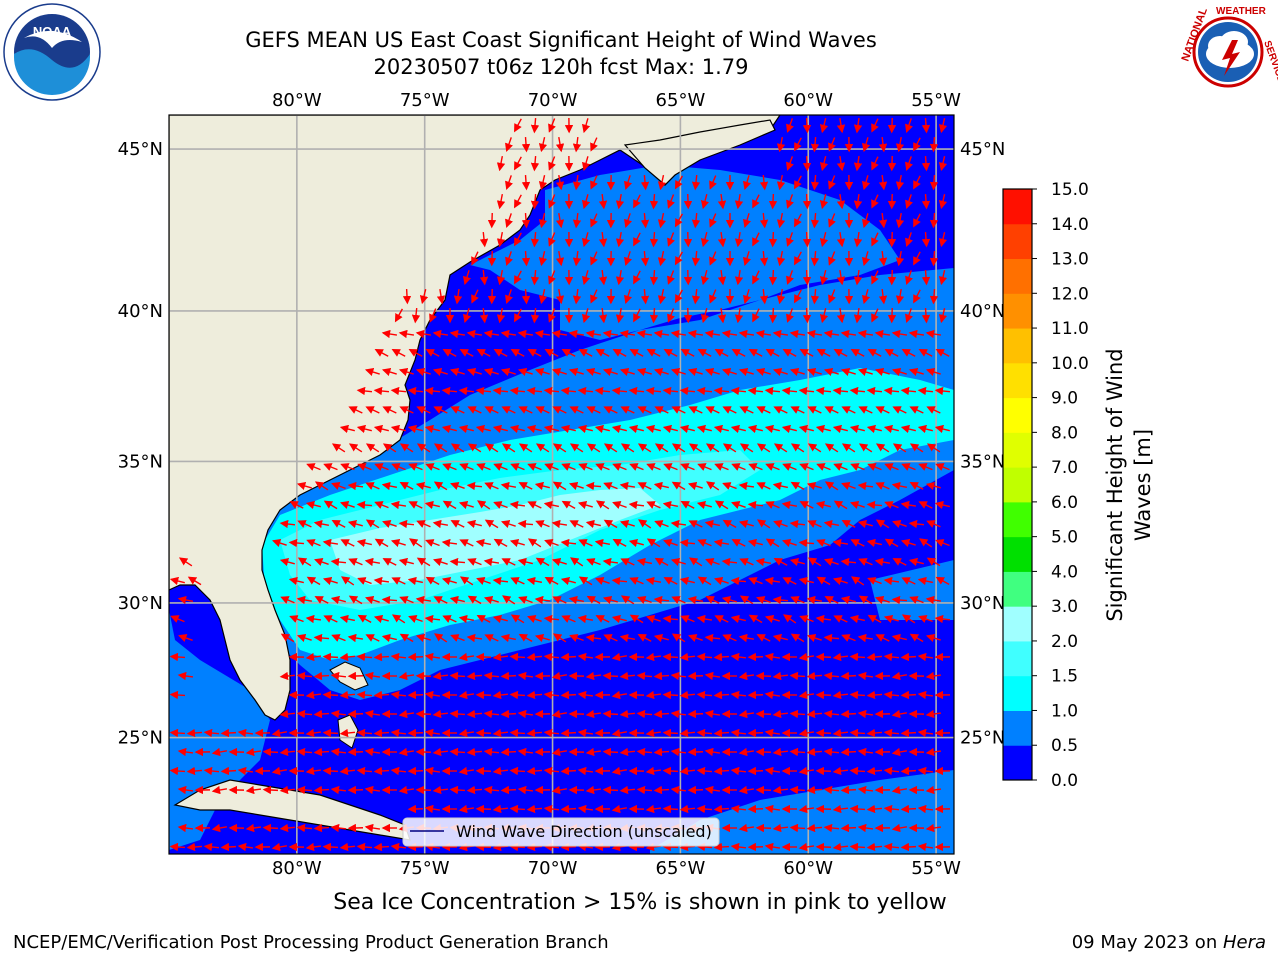  Describe the element at coordinates (1017, 241) in the screenshot. I see `colorbar-segment` at that location.